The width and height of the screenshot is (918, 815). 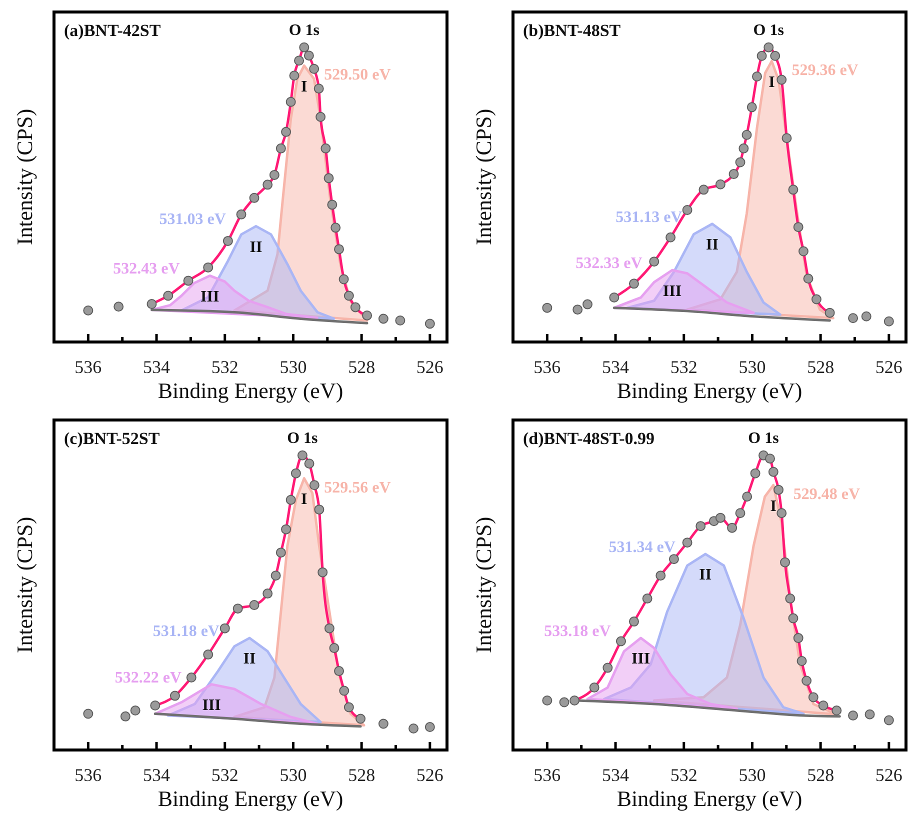 I want to click on series-label: 532.33 eV, so click(x=609, y=263).